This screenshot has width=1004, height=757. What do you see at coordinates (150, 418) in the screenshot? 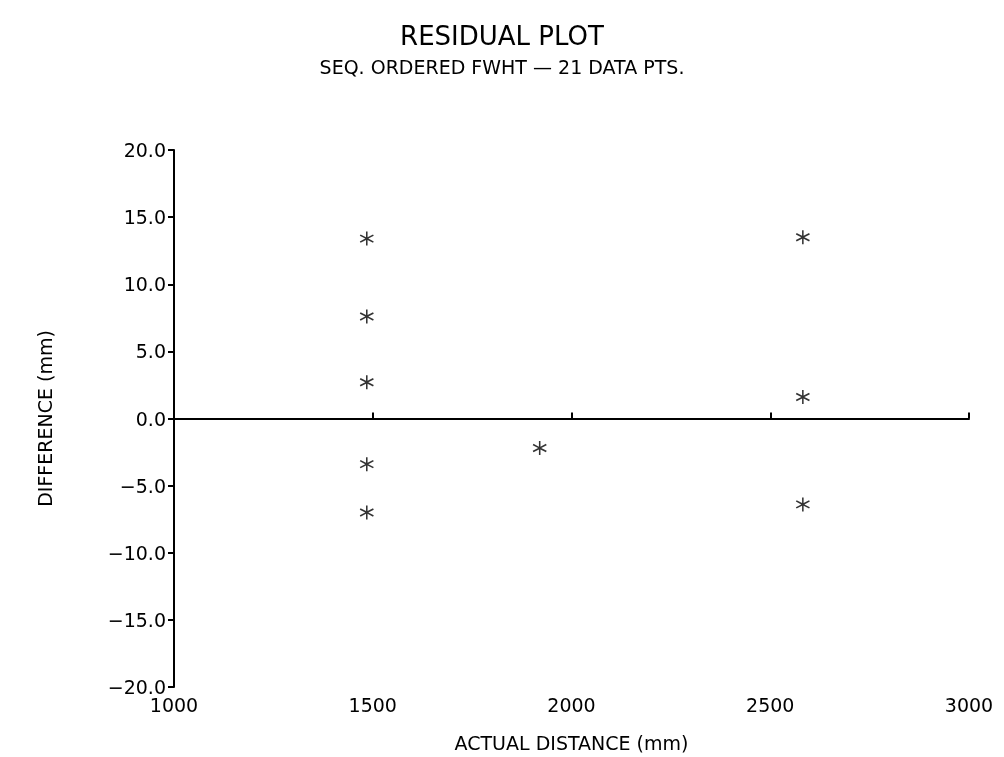
I see `y-tick-label: 0.0` at bounding box center [150, 418].